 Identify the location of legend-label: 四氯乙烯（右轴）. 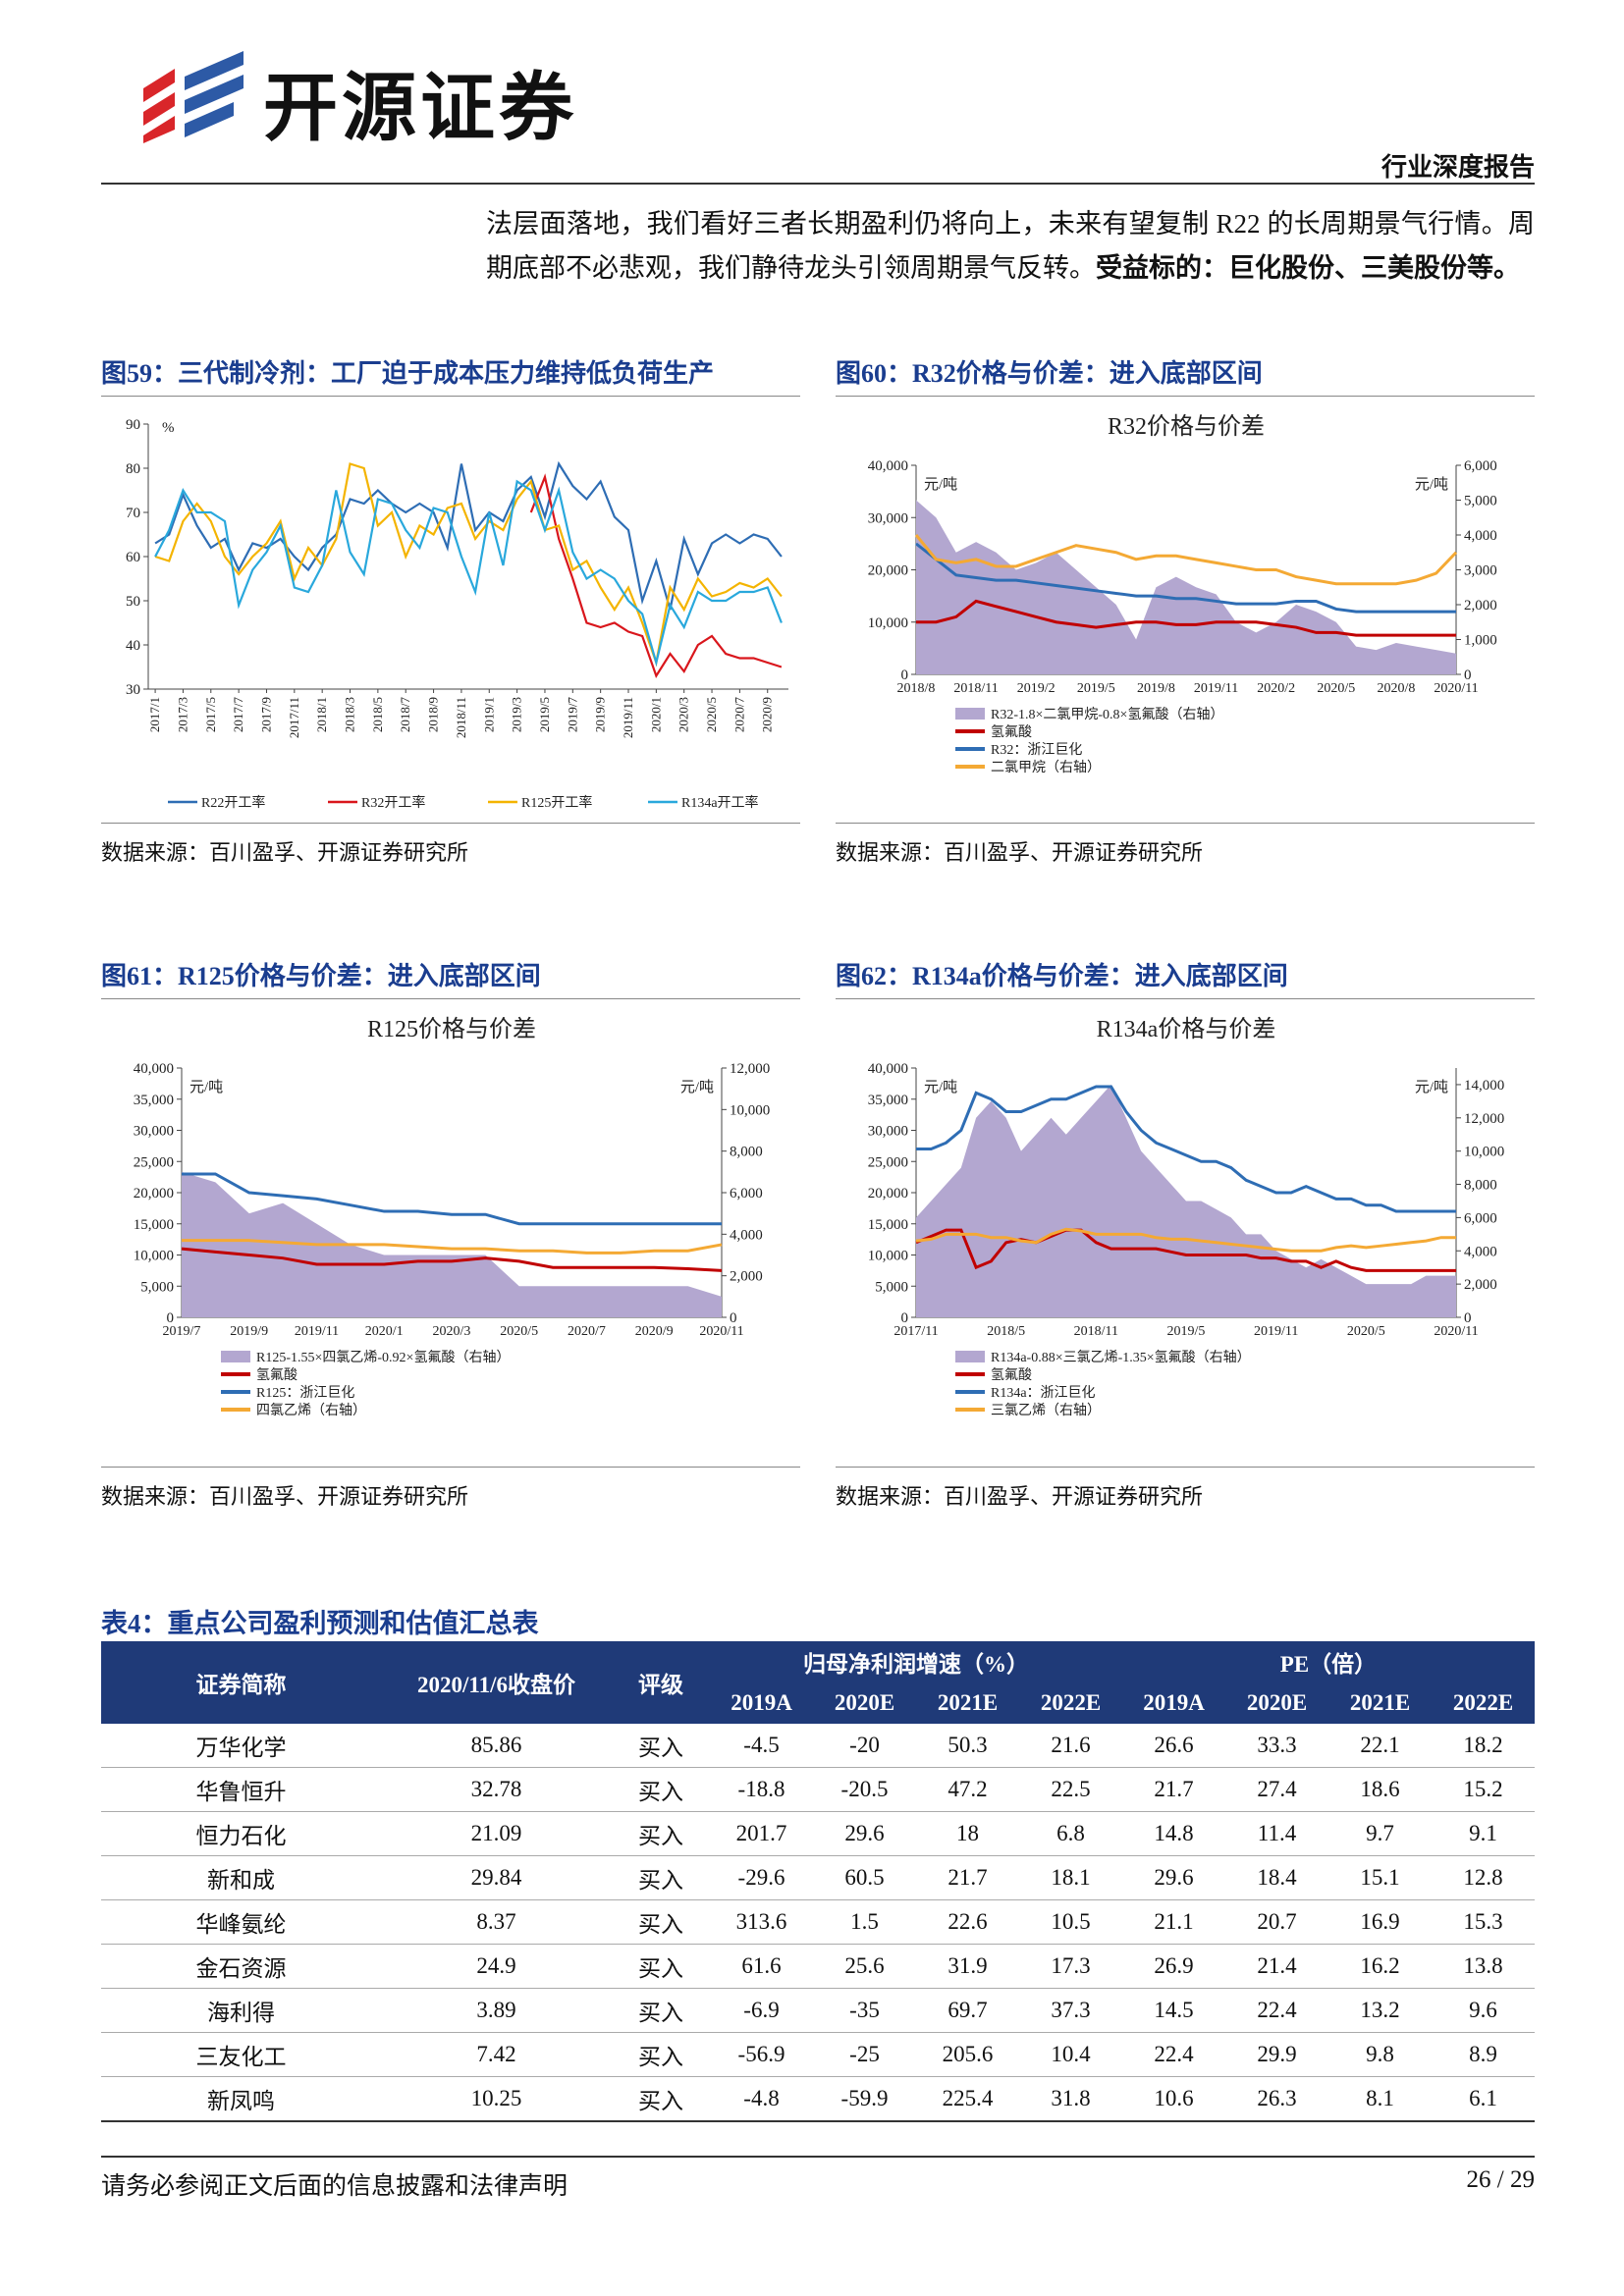
(311, 1410).